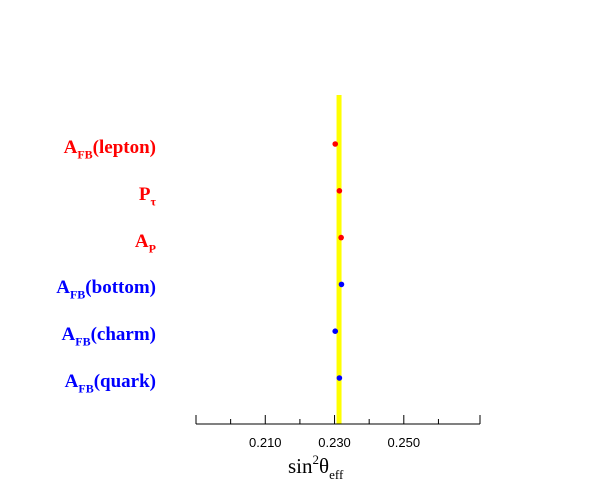 The image size is (612, 502). Describe the element at coordinates (124, 147) in the screenshot. I see `measurement-label-suffix: (lepton)` at that location.